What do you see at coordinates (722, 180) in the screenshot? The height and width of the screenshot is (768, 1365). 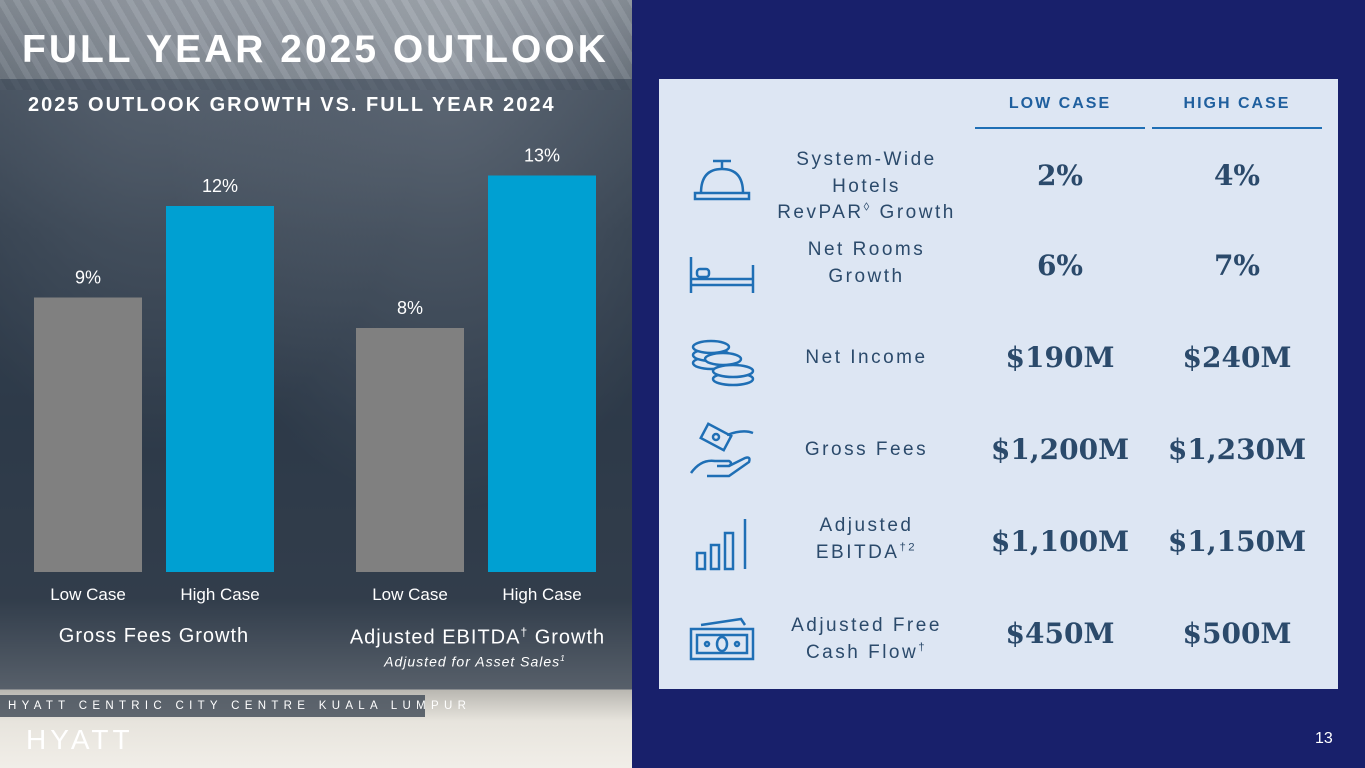 I see `service-bell-icon` at bounding box center [722, 180].